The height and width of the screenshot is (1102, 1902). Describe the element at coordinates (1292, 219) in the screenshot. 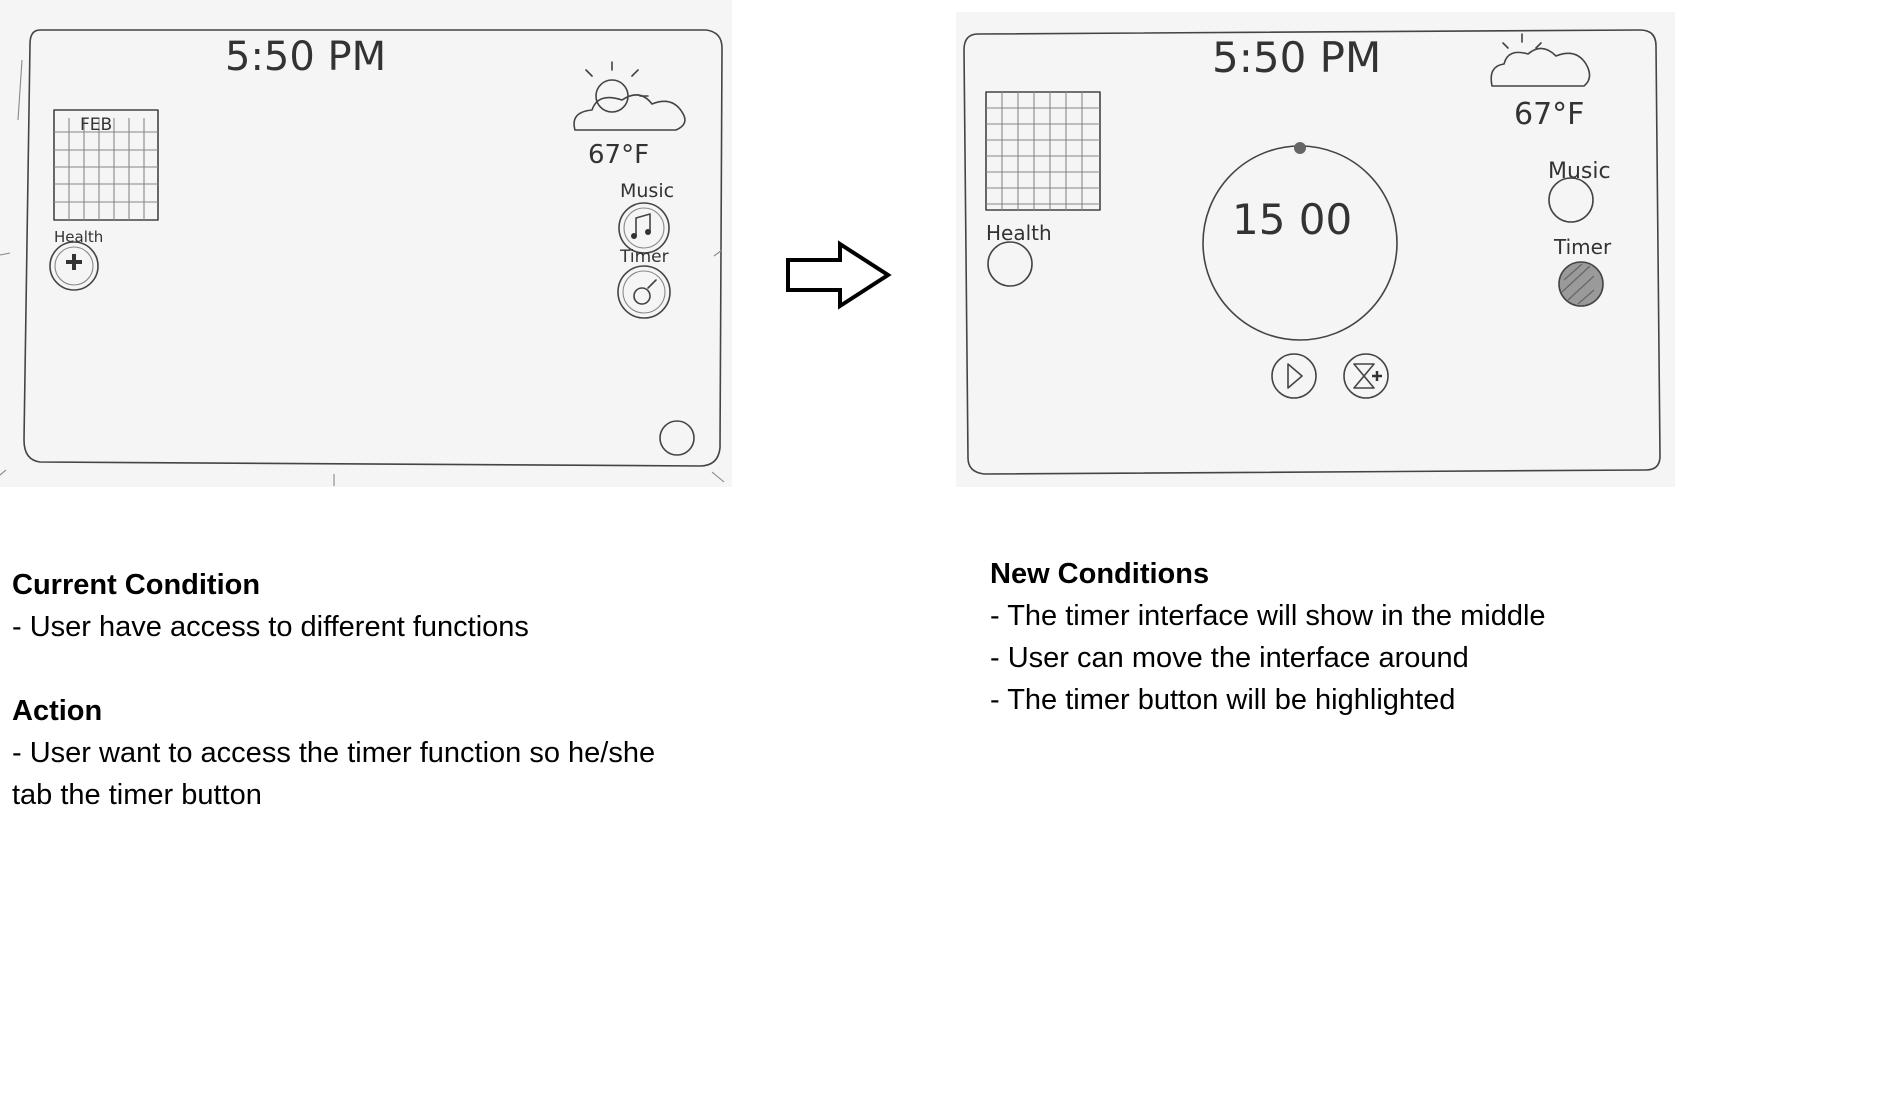

I see `timer-value: 15 00` at that location.